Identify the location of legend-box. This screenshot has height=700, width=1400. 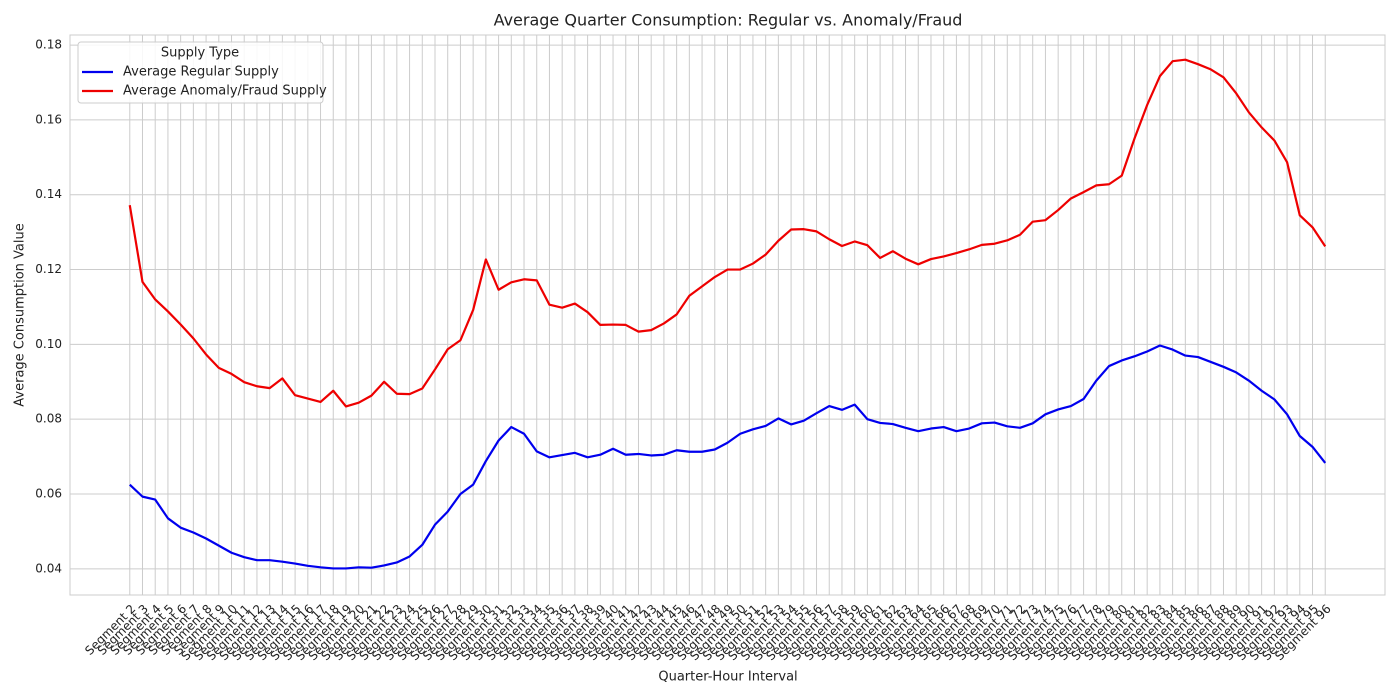
(200, 72).